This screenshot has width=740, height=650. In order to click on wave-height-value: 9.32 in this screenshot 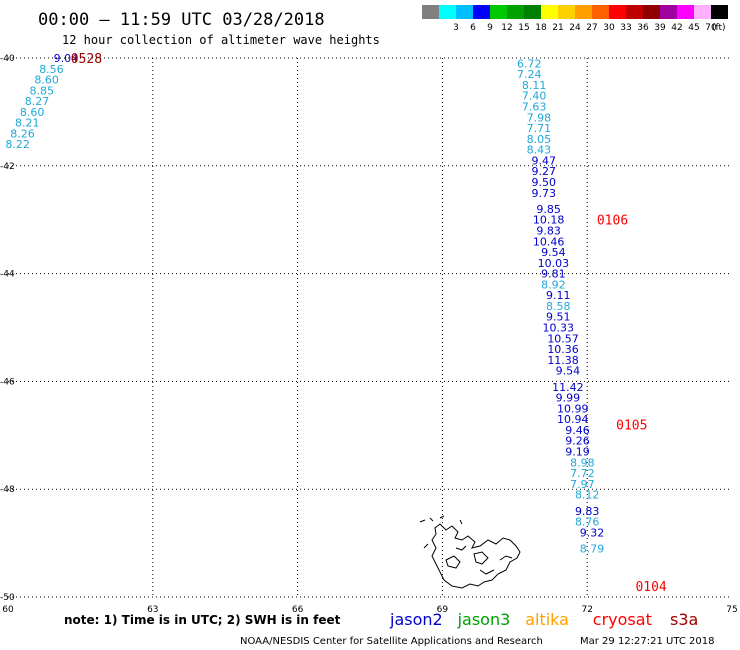, I will do `click(592, 532)`.